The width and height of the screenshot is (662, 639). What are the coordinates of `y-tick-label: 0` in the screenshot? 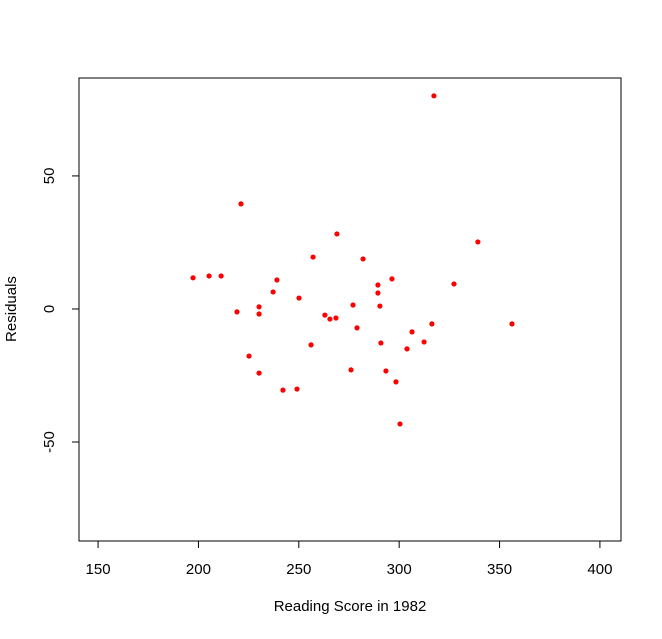 It's located at (49, 309).